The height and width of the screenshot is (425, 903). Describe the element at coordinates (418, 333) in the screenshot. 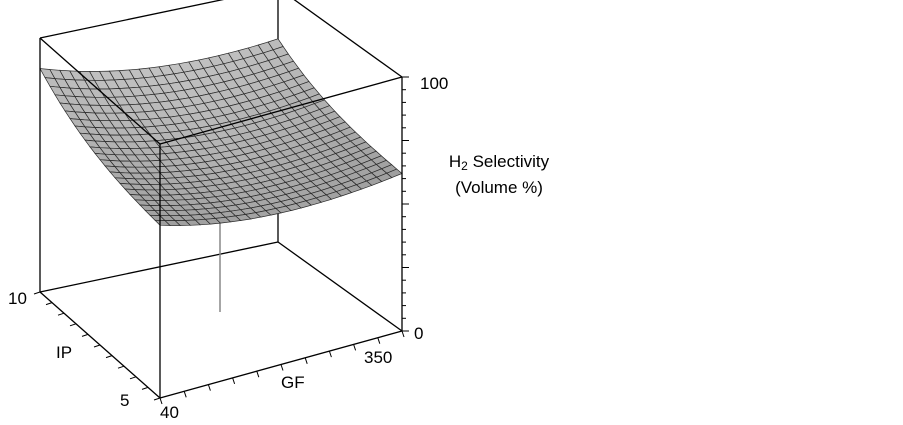

I see `y-tick-0: 0` at that location.